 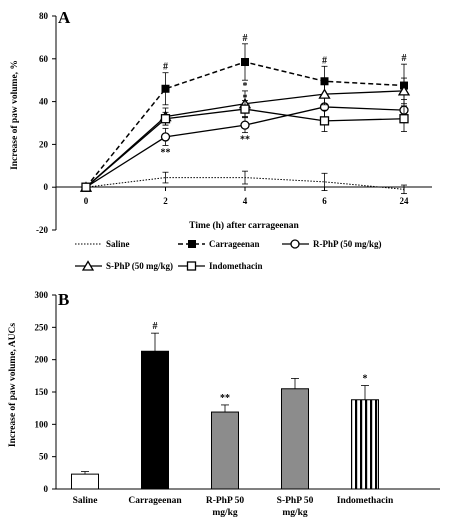 What do you see at coordinates (347, 244) in the screenshot?
I see `legend-r-php-label: R-PhP (50 mg/kg)` at bounding box center [347, 244].